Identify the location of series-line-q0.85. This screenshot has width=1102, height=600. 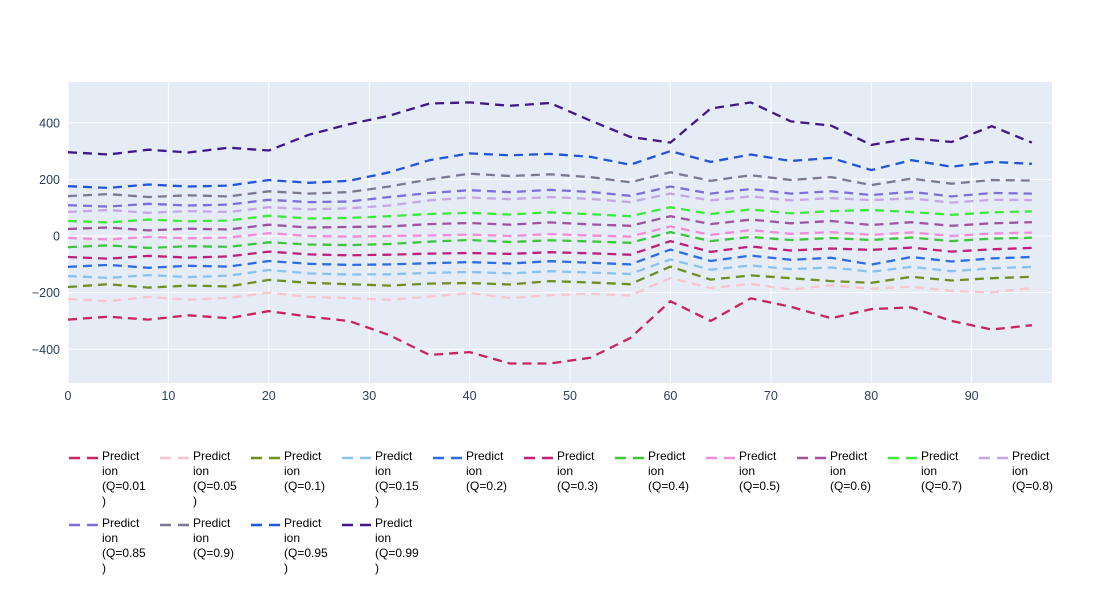
(549, 196).